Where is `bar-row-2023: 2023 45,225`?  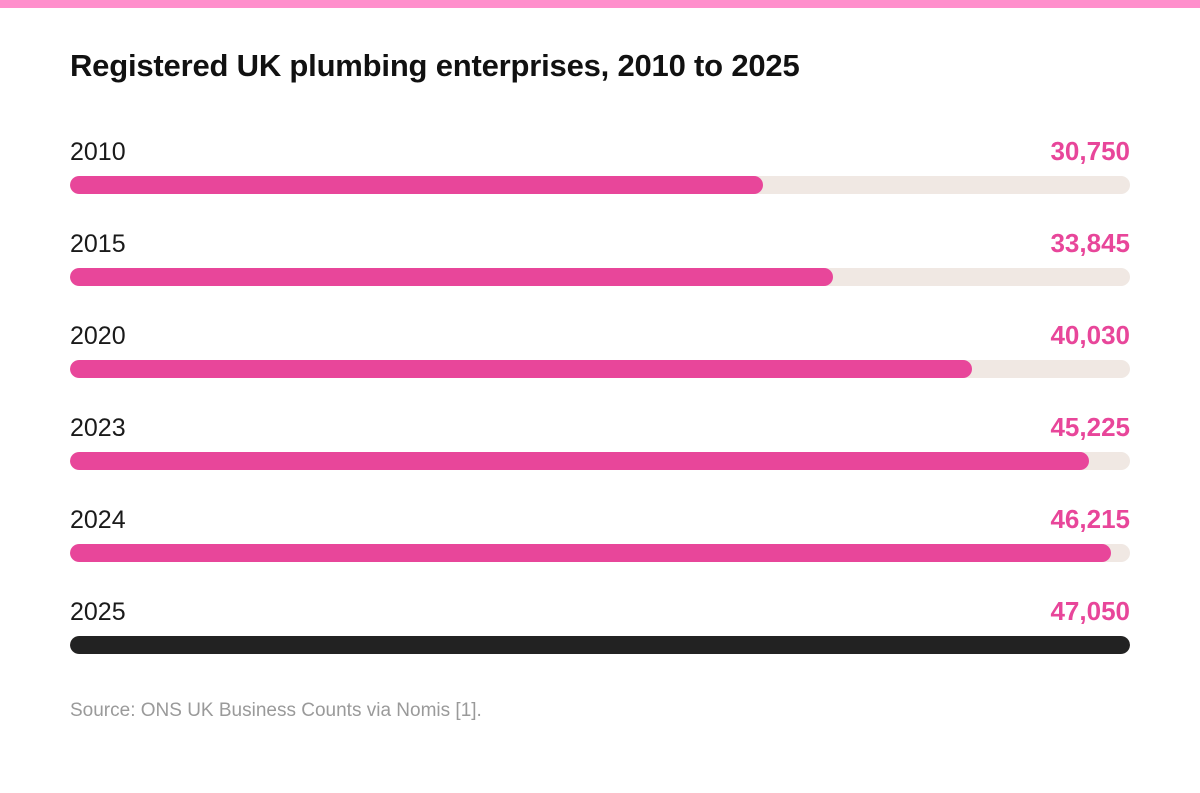 bar-row-2023: 2023 45,225 is located at coordinates (600, 439).